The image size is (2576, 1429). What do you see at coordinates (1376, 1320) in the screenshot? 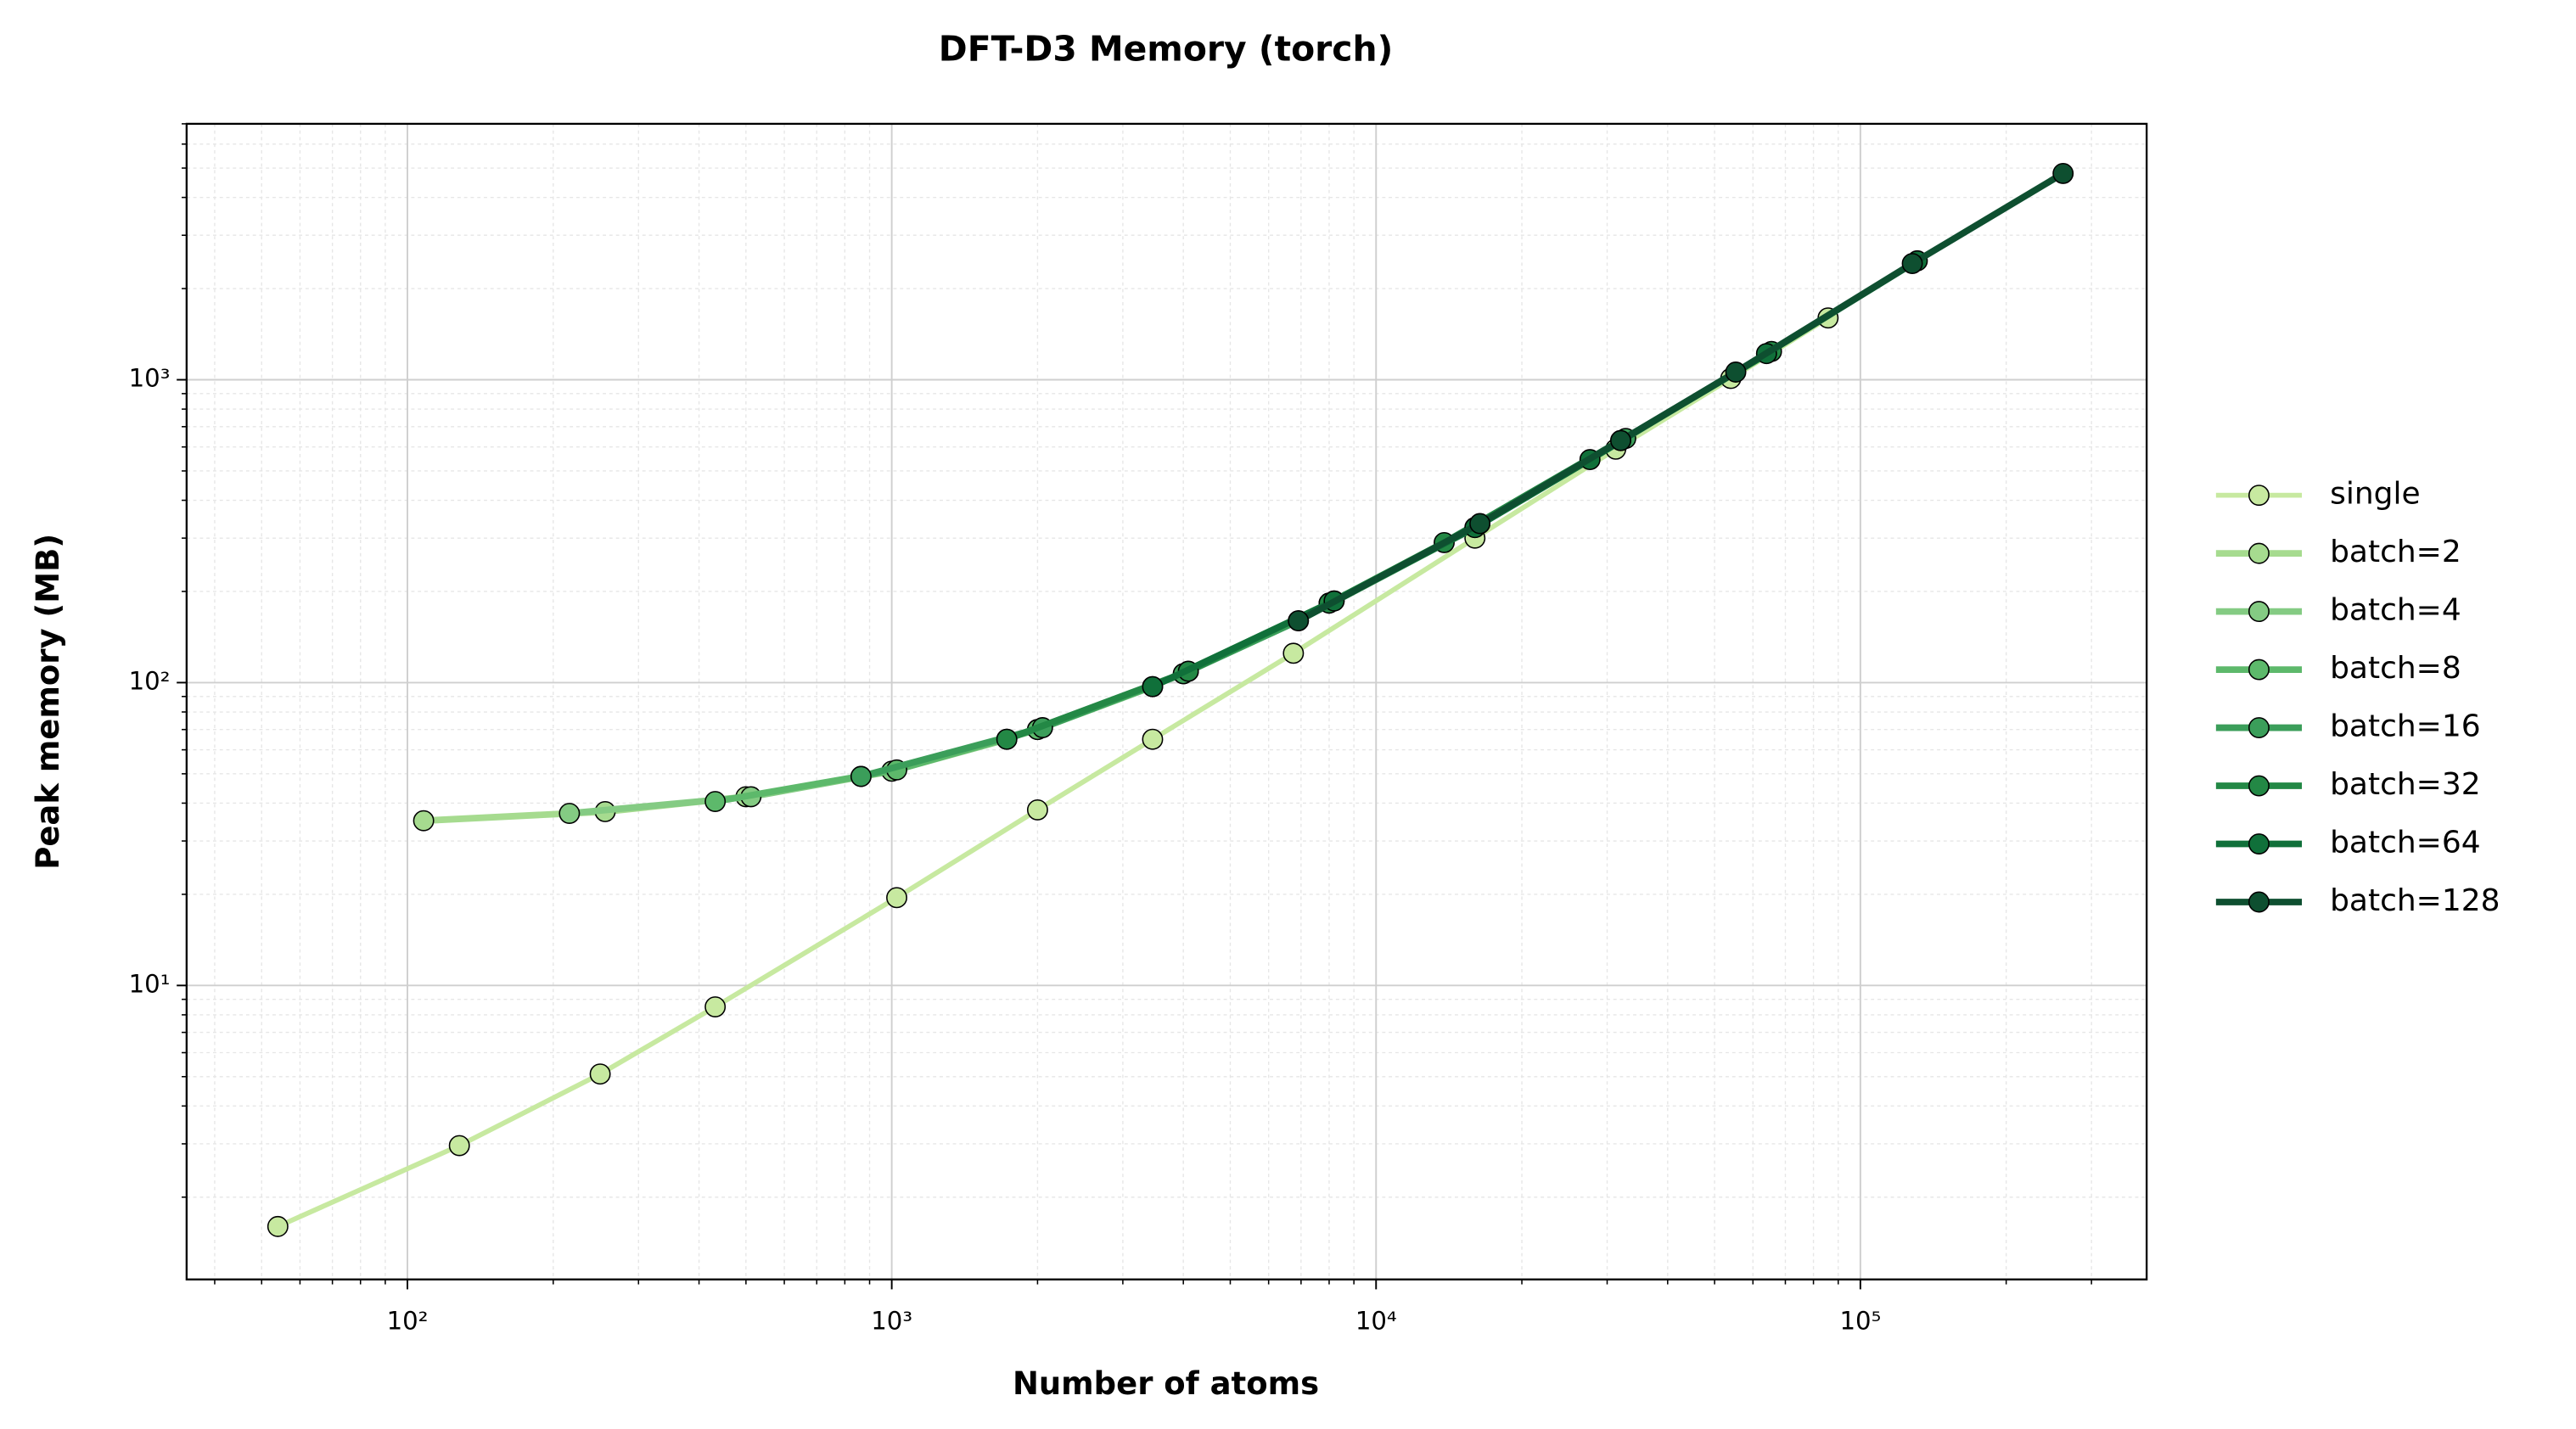
I see `x-tick-label: 10⁴` at bounding box center [1376, 1320].